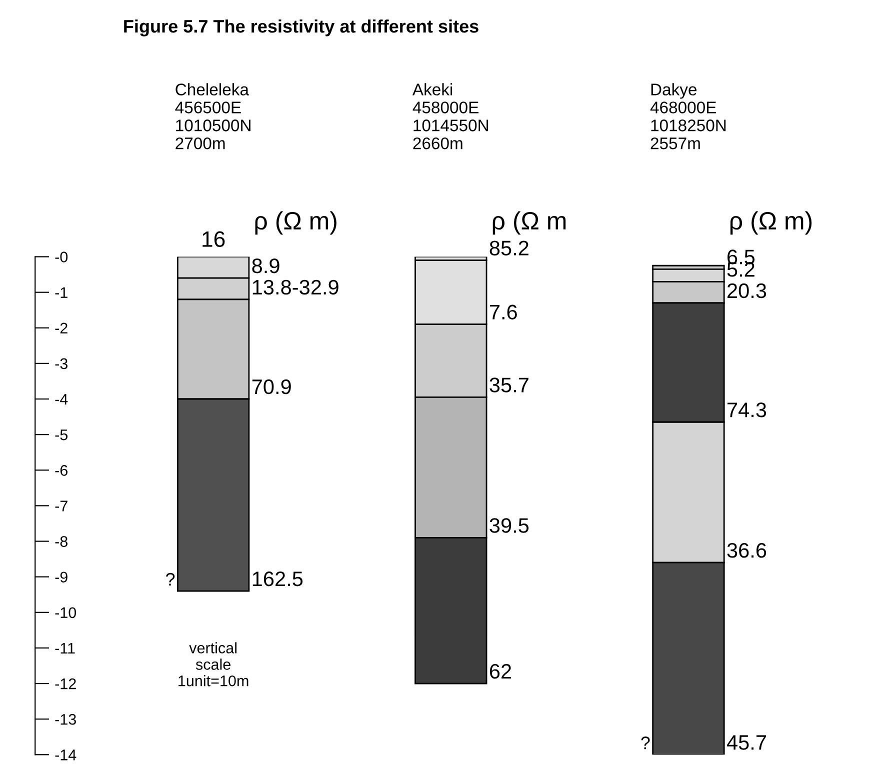  Describe the element at coordinates (61, 399) in the screenshot. I see `y-tick-label: -4` at that location.